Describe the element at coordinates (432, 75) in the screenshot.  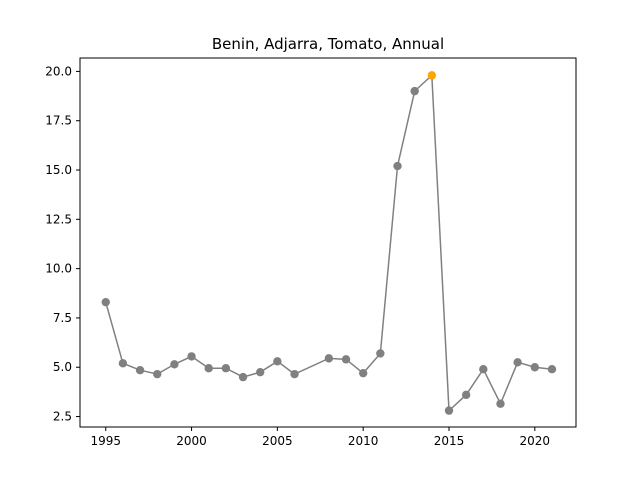
I see `highlighted-data-point` at that location.